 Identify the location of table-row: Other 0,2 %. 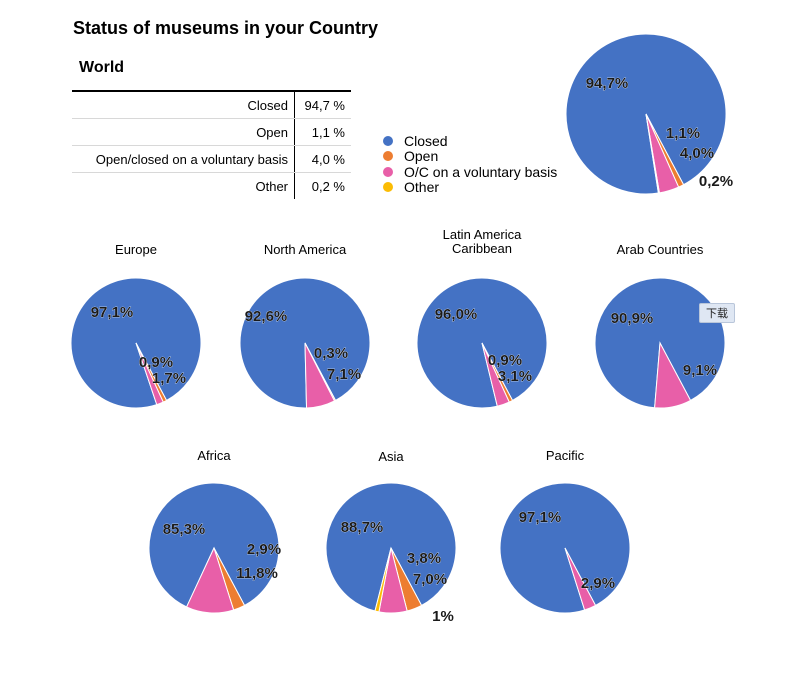
(211, 185).